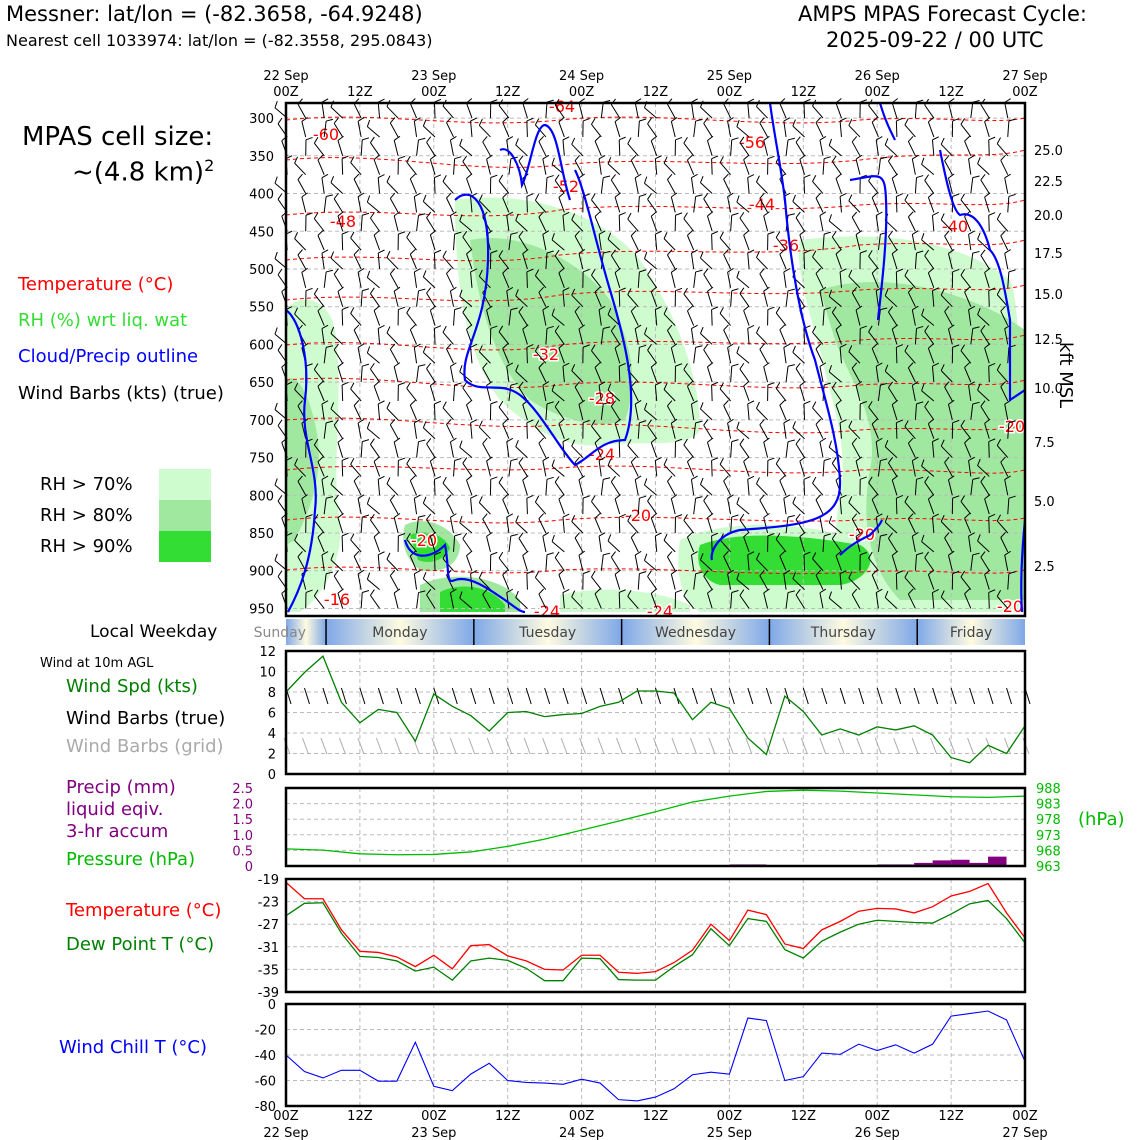 Image resolution: width=1140 pixels, height=1140 pixels. What do you see at coordinates (655, 1055) in the screenshot?
I see `panel-frame` at bounding box center [655, 1055].